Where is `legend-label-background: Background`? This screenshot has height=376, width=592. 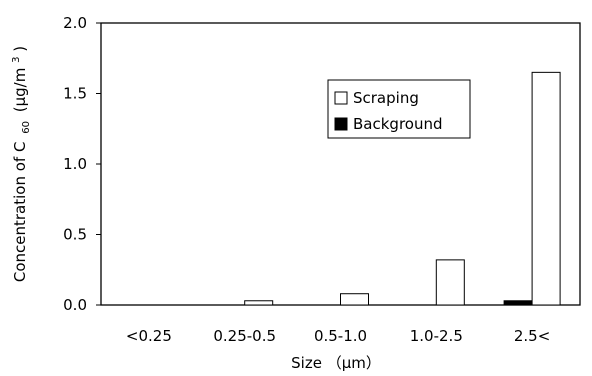
legend-label-background: Background is located at coordinates (398, 124).